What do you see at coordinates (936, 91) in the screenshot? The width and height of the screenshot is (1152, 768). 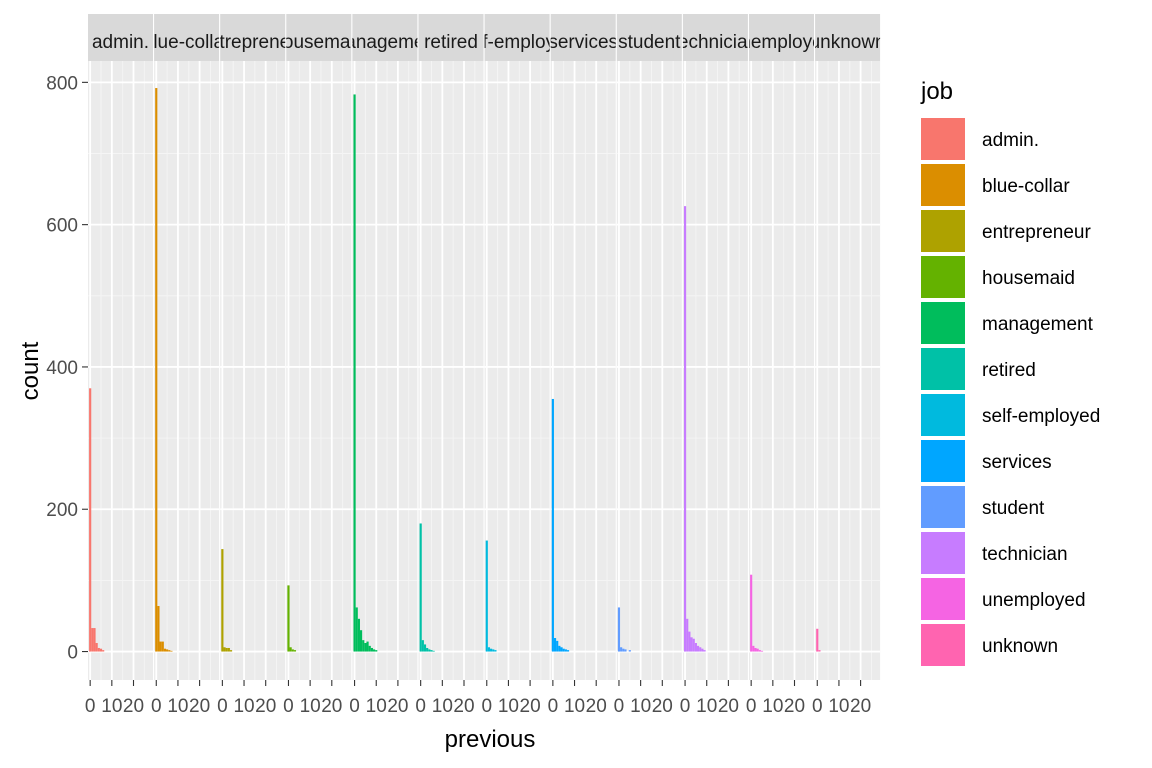 I see `legend-title: job` at bounding box center [936, 91].